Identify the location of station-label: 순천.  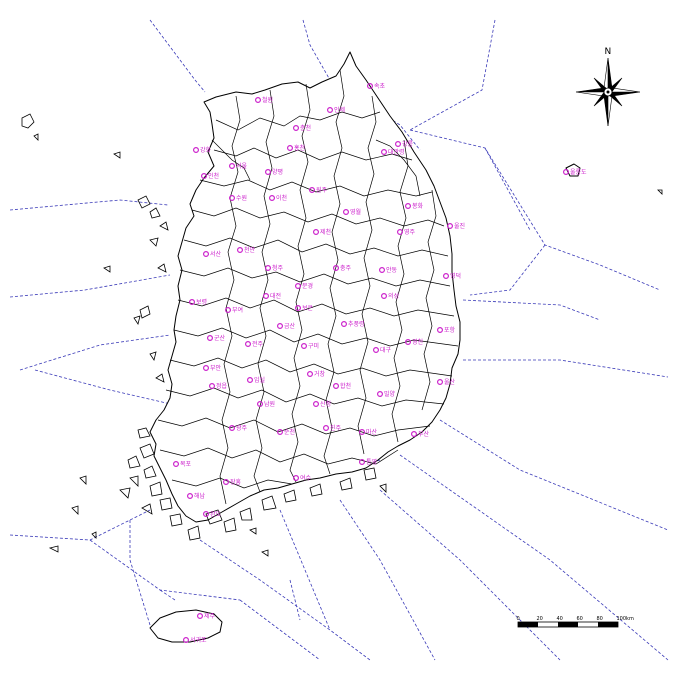
(289, 432).